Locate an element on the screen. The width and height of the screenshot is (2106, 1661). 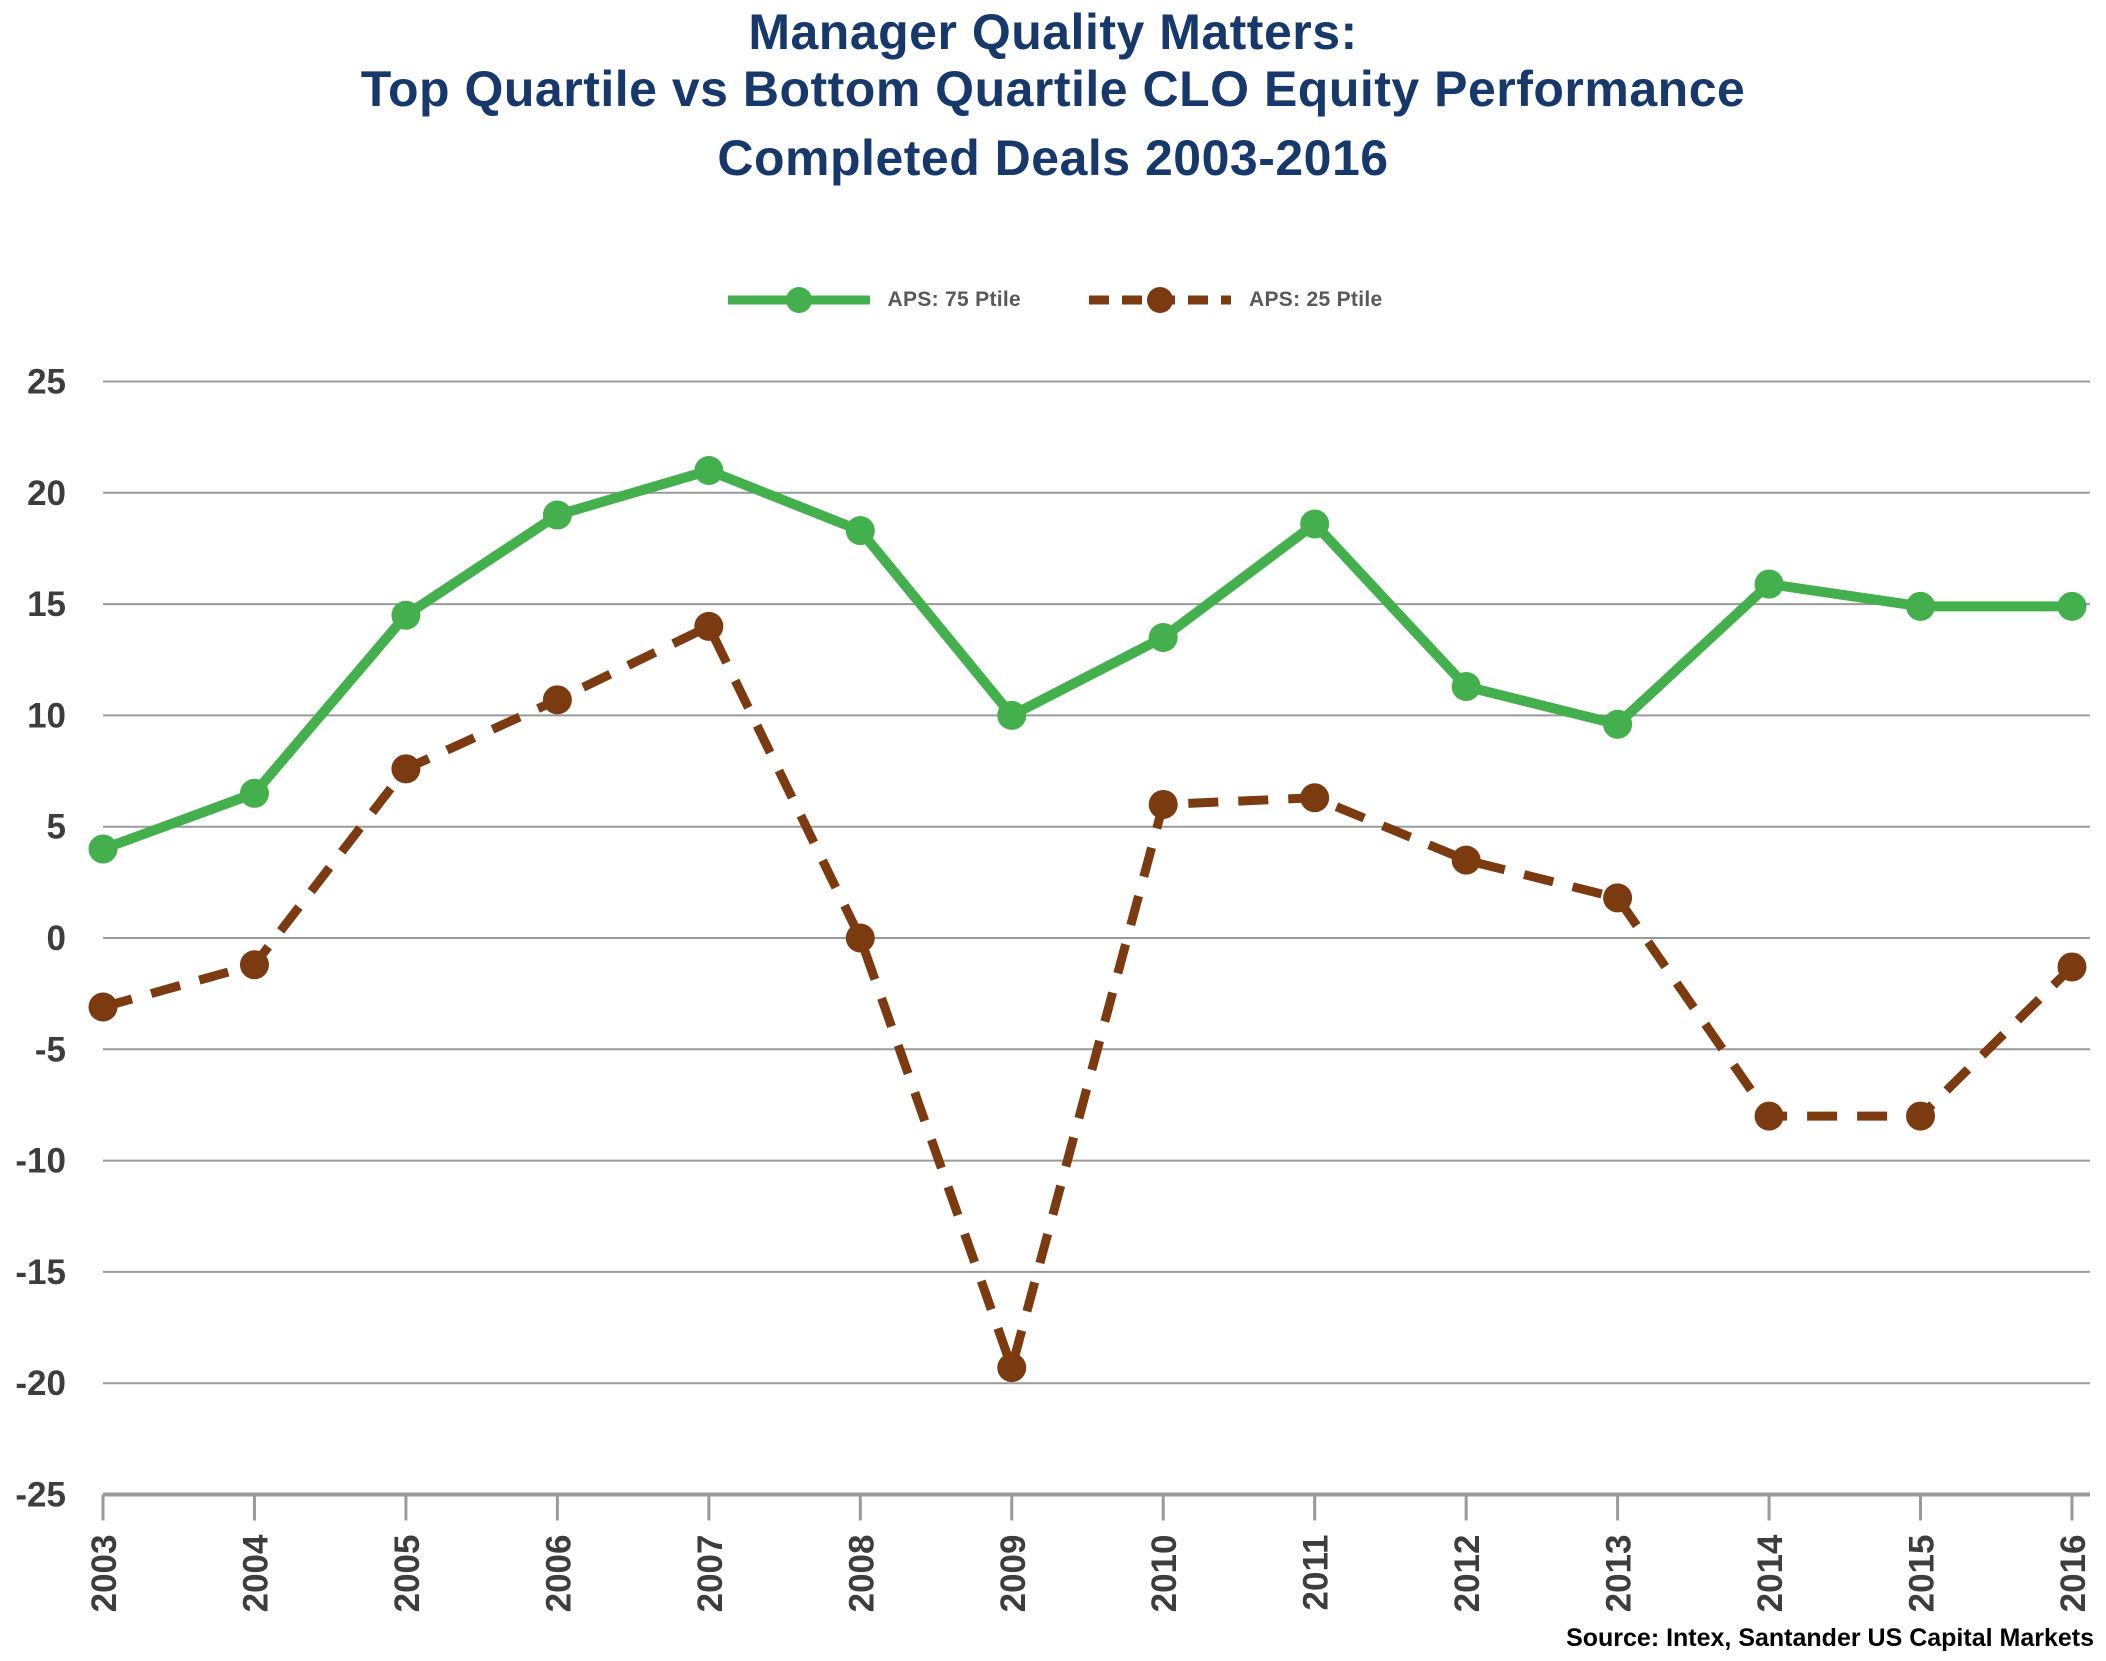
svg-text: 2005 is located at coordinates (407, 1574).